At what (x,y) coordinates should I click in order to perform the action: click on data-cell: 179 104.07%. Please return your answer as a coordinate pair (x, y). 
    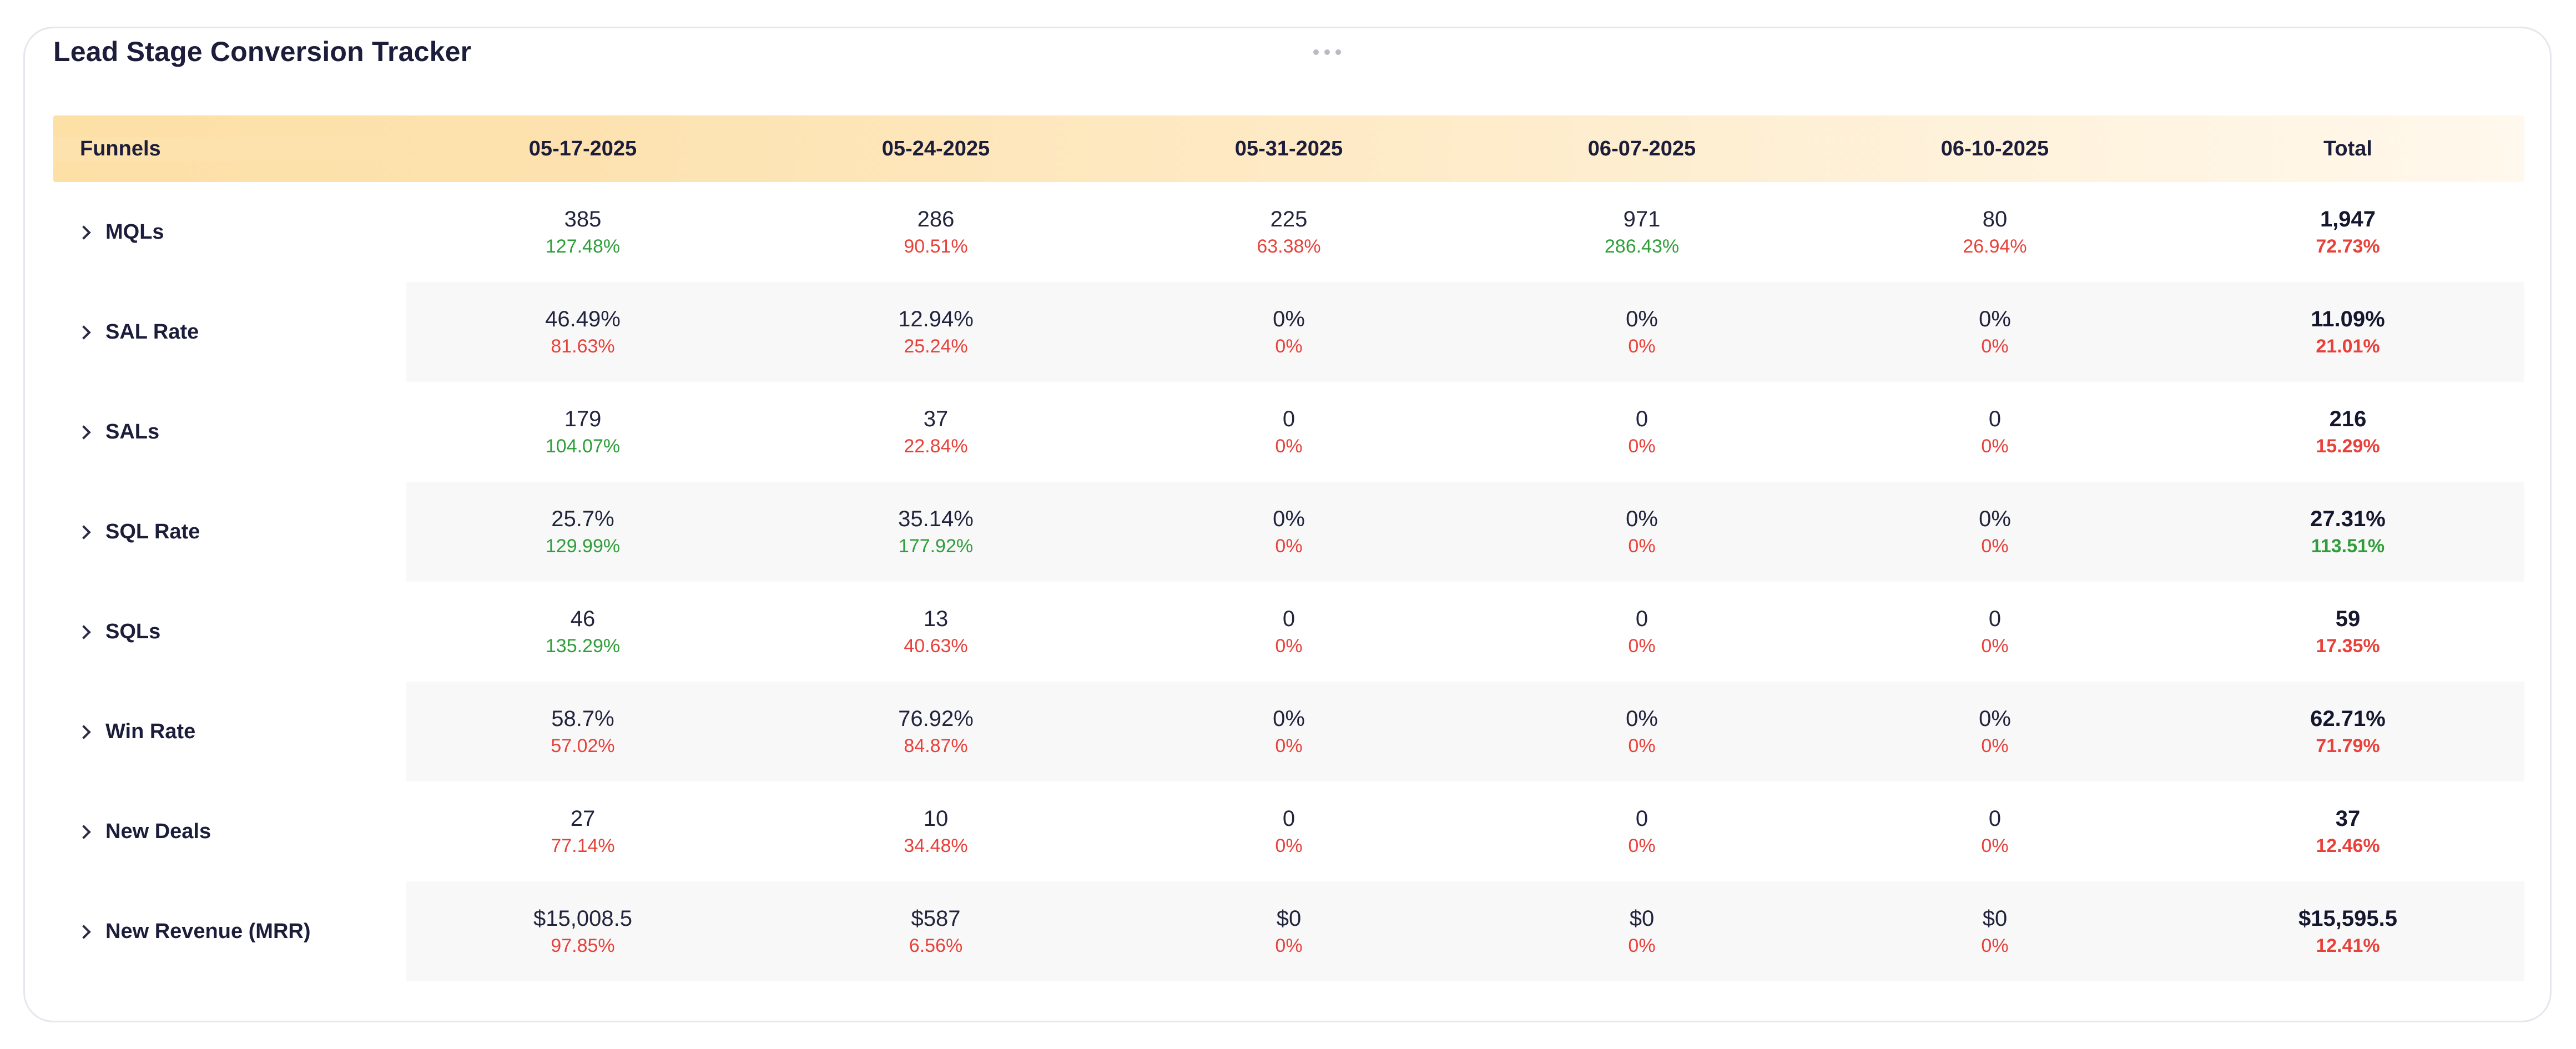
    Looking at the image, I should click on (582, 432).